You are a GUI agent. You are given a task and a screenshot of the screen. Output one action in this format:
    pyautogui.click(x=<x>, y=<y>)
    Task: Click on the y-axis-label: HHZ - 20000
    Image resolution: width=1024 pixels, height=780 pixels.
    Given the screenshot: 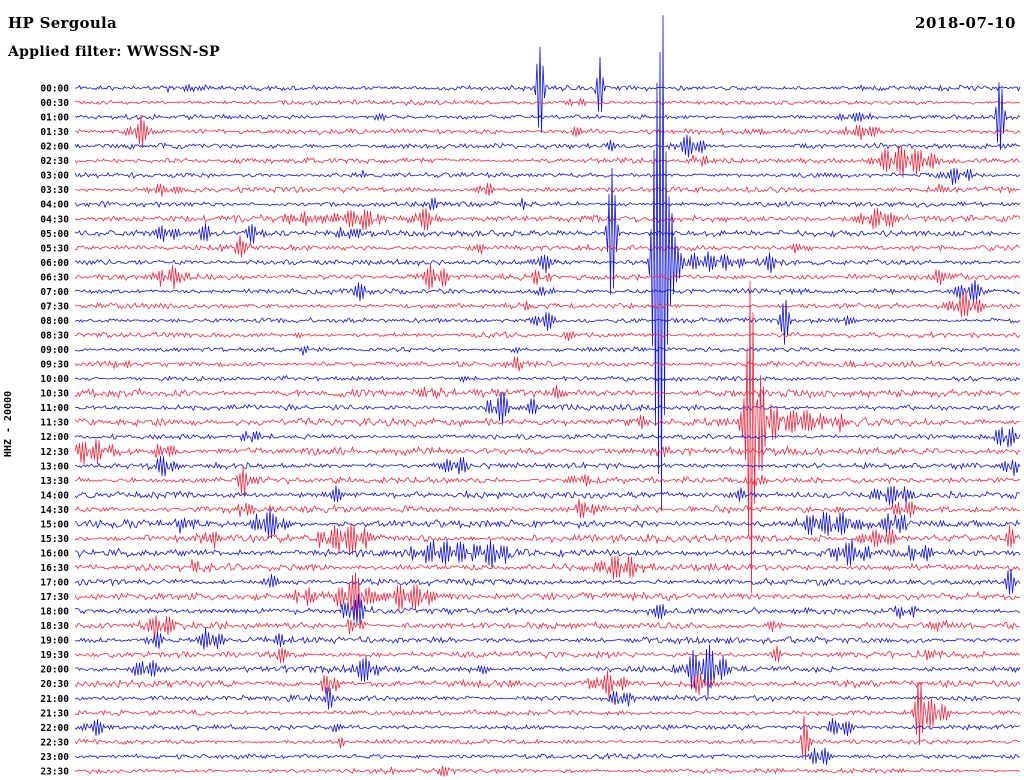 What is the action you would take?
    pyautogui.click(x=8, y=424)
    